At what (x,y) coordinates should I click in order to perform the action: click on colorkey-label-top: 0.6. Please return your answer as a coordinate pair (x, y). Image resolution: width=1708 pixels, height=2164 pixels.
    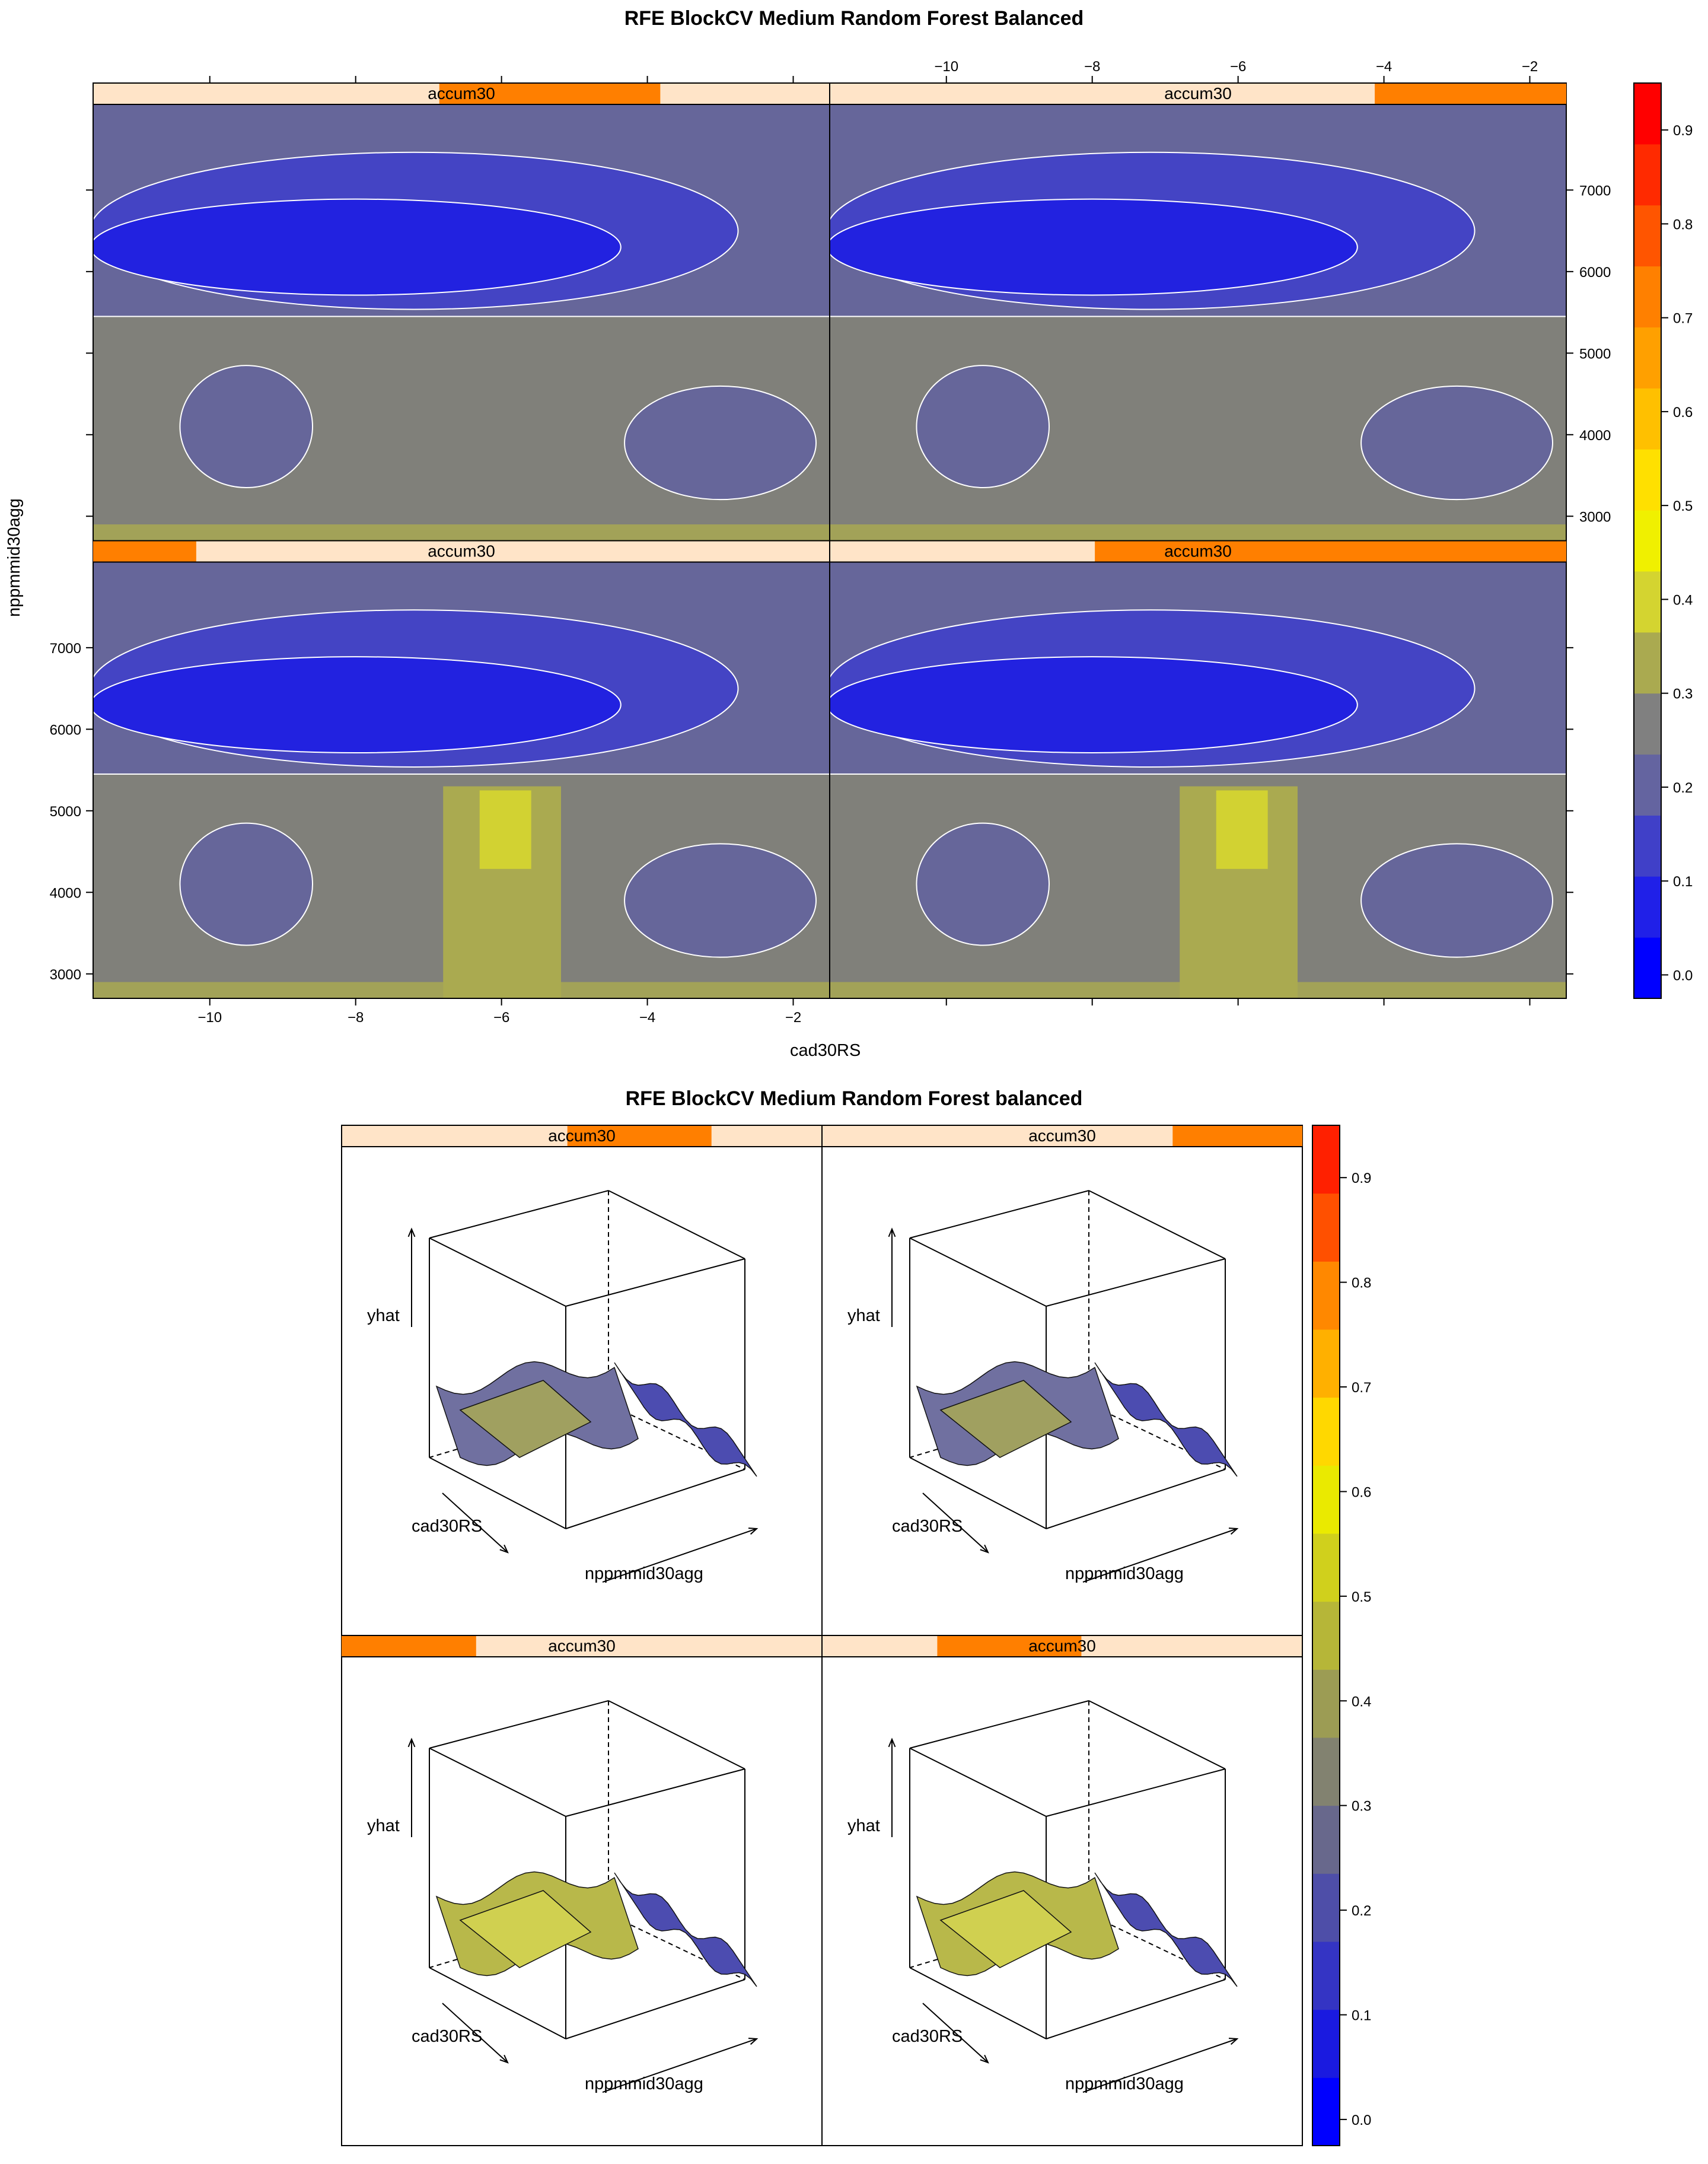
    Looking at the image, I should click on (1683, 413).